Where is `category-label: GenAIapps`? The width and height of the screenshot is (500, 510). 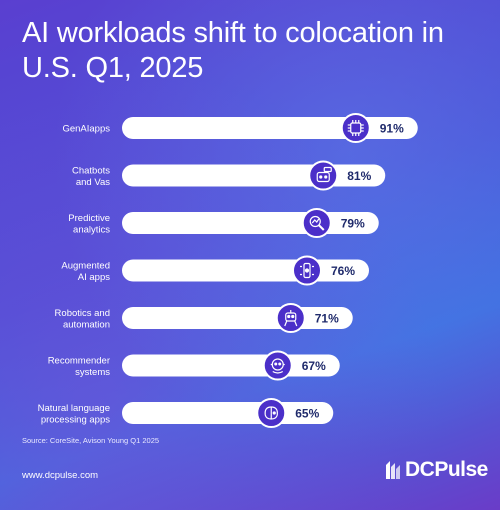 category-label: GenAIapps is located at coordinates (86, 129).